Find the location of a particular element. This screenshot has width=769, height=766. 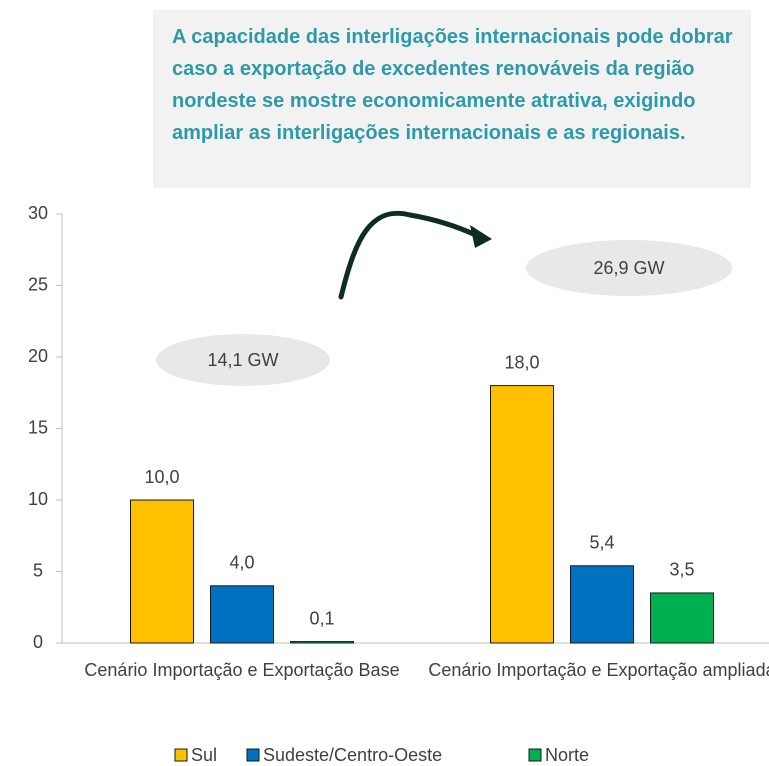

legend-label: Sul is located at coordinates (204, 755).